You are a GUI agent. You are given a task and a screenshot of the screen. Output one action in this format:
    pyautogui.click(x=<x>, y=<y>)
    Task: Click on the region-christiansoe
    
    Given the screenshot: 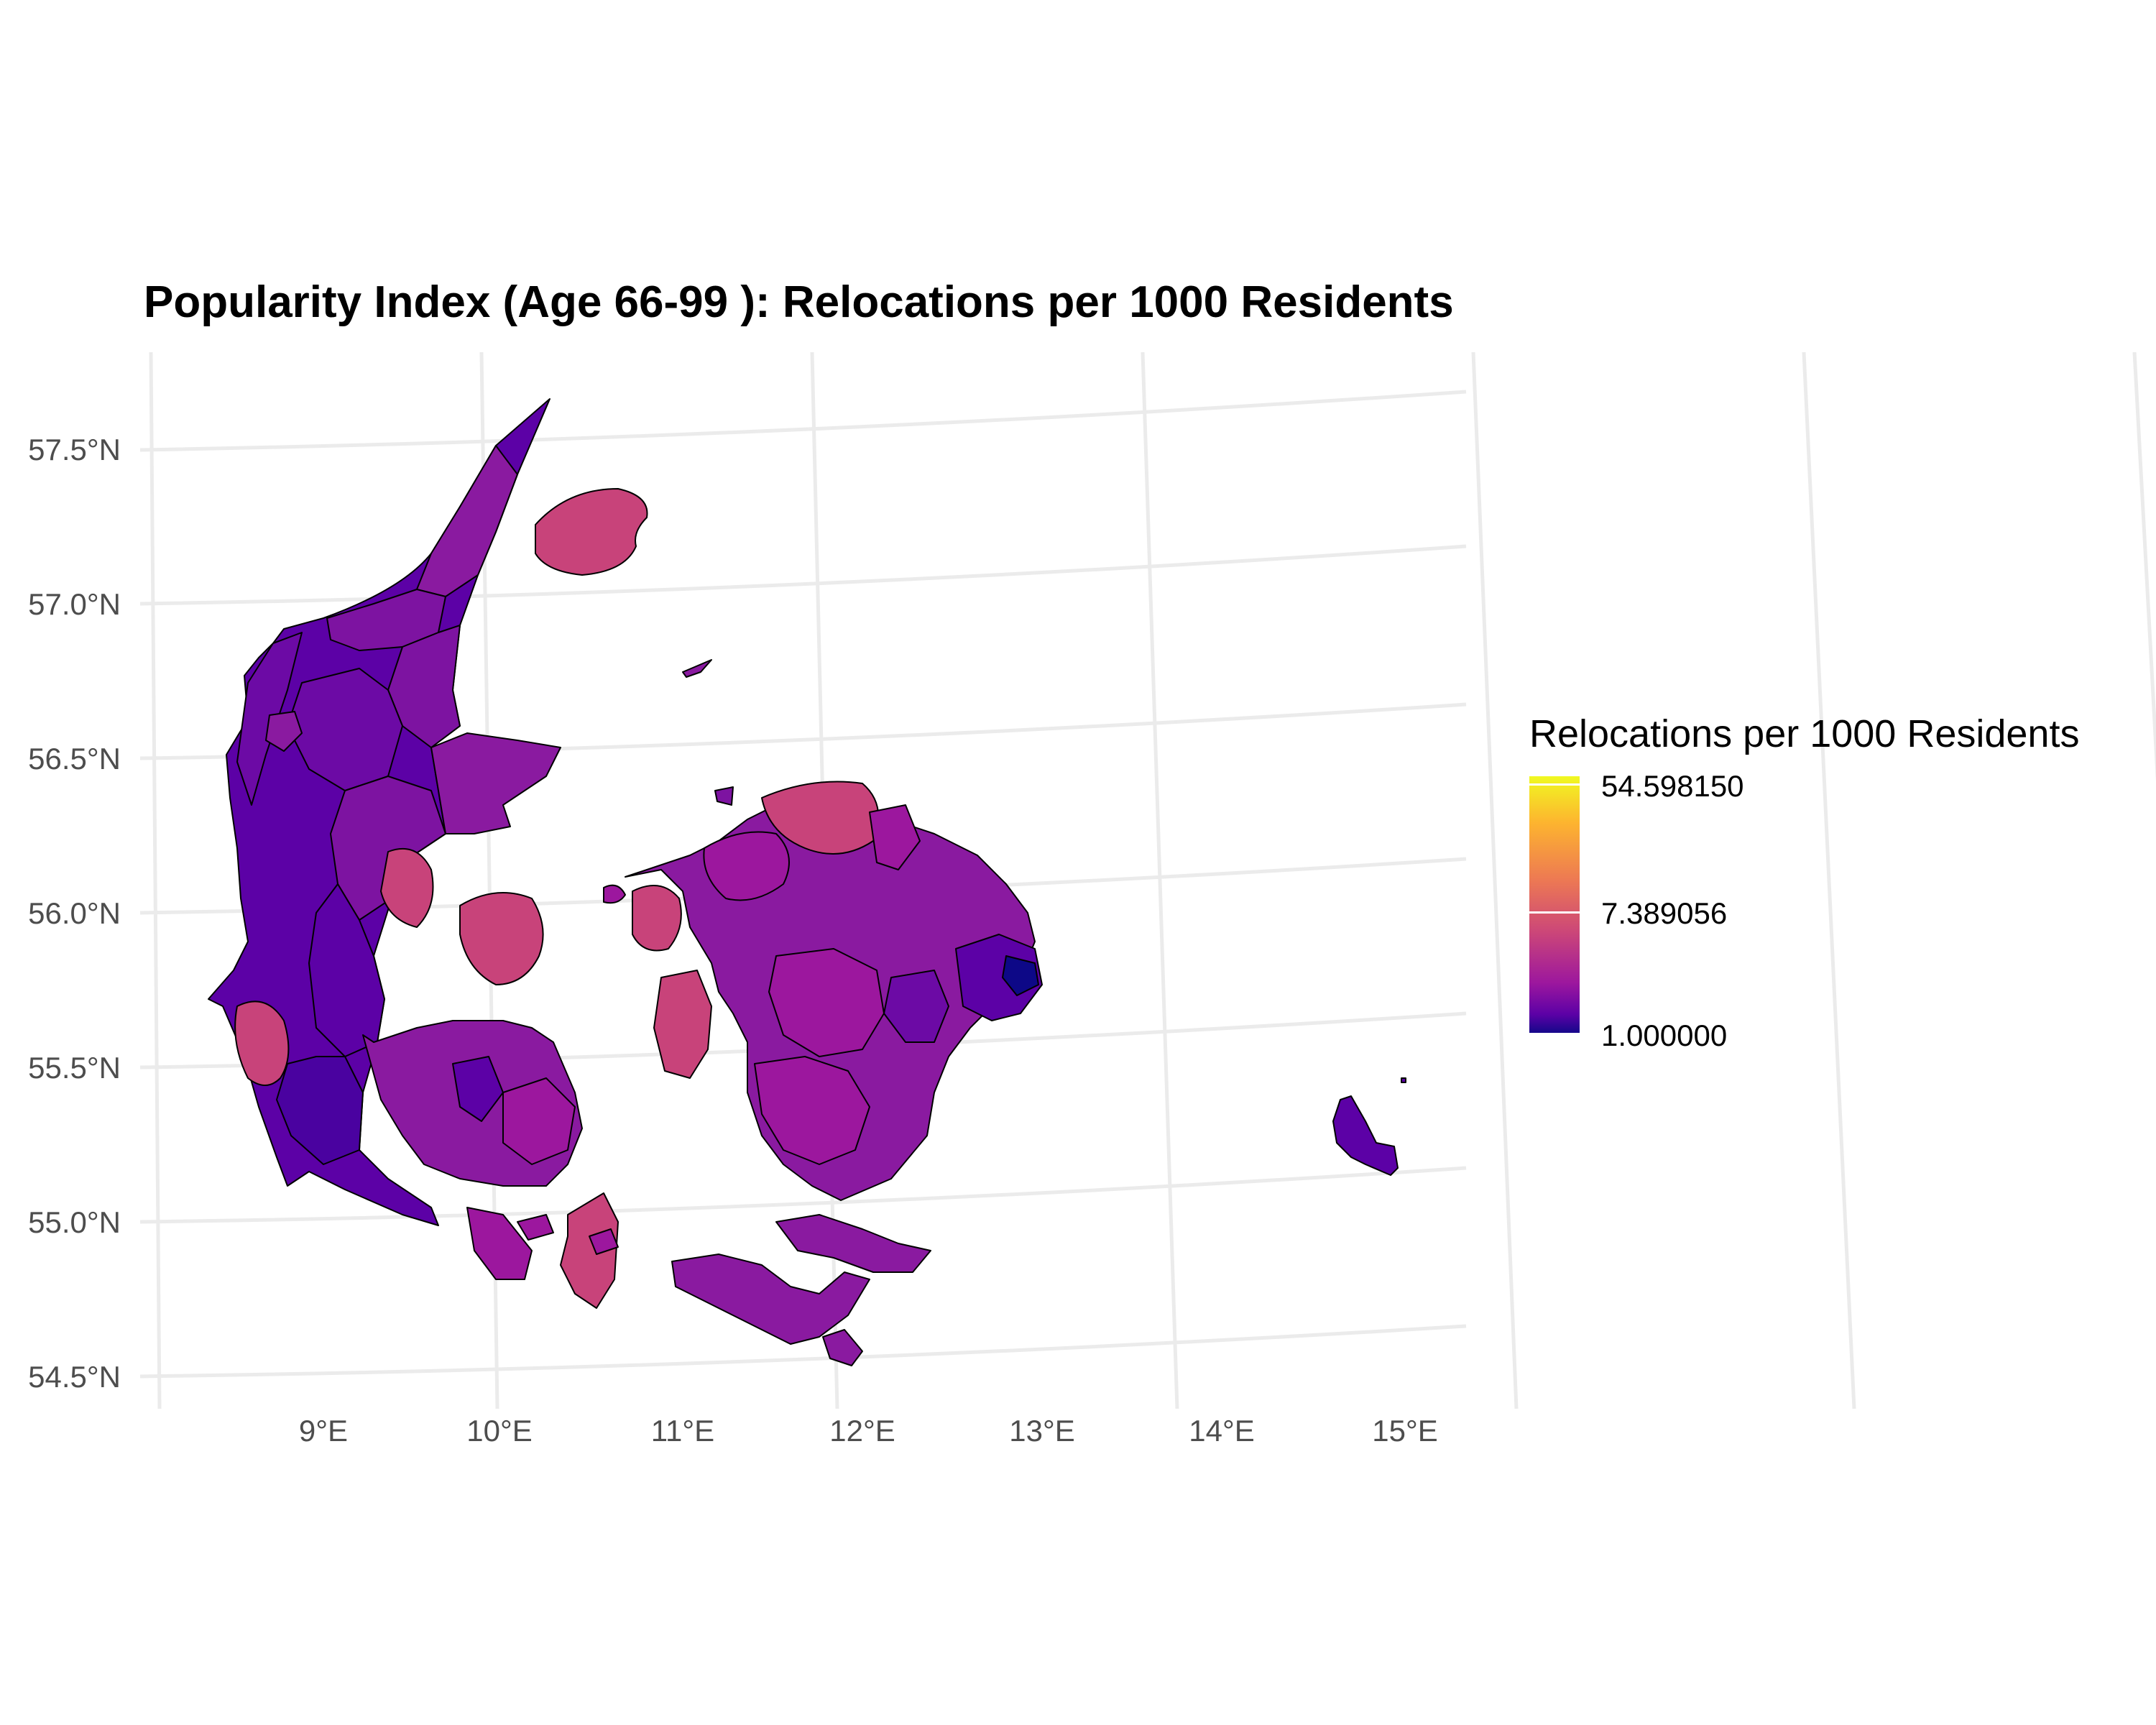 What is the action you would take?
    pyautogui.click(x=1403, y=1080)
    